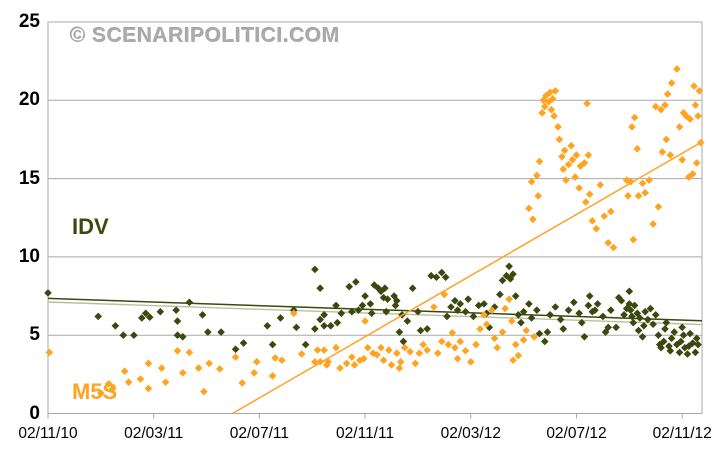  What do you see at coordinates (576, 433) in the screenshot?
I see `x-axis-label-5: 02/07/12` at bounding box center [576, 433].